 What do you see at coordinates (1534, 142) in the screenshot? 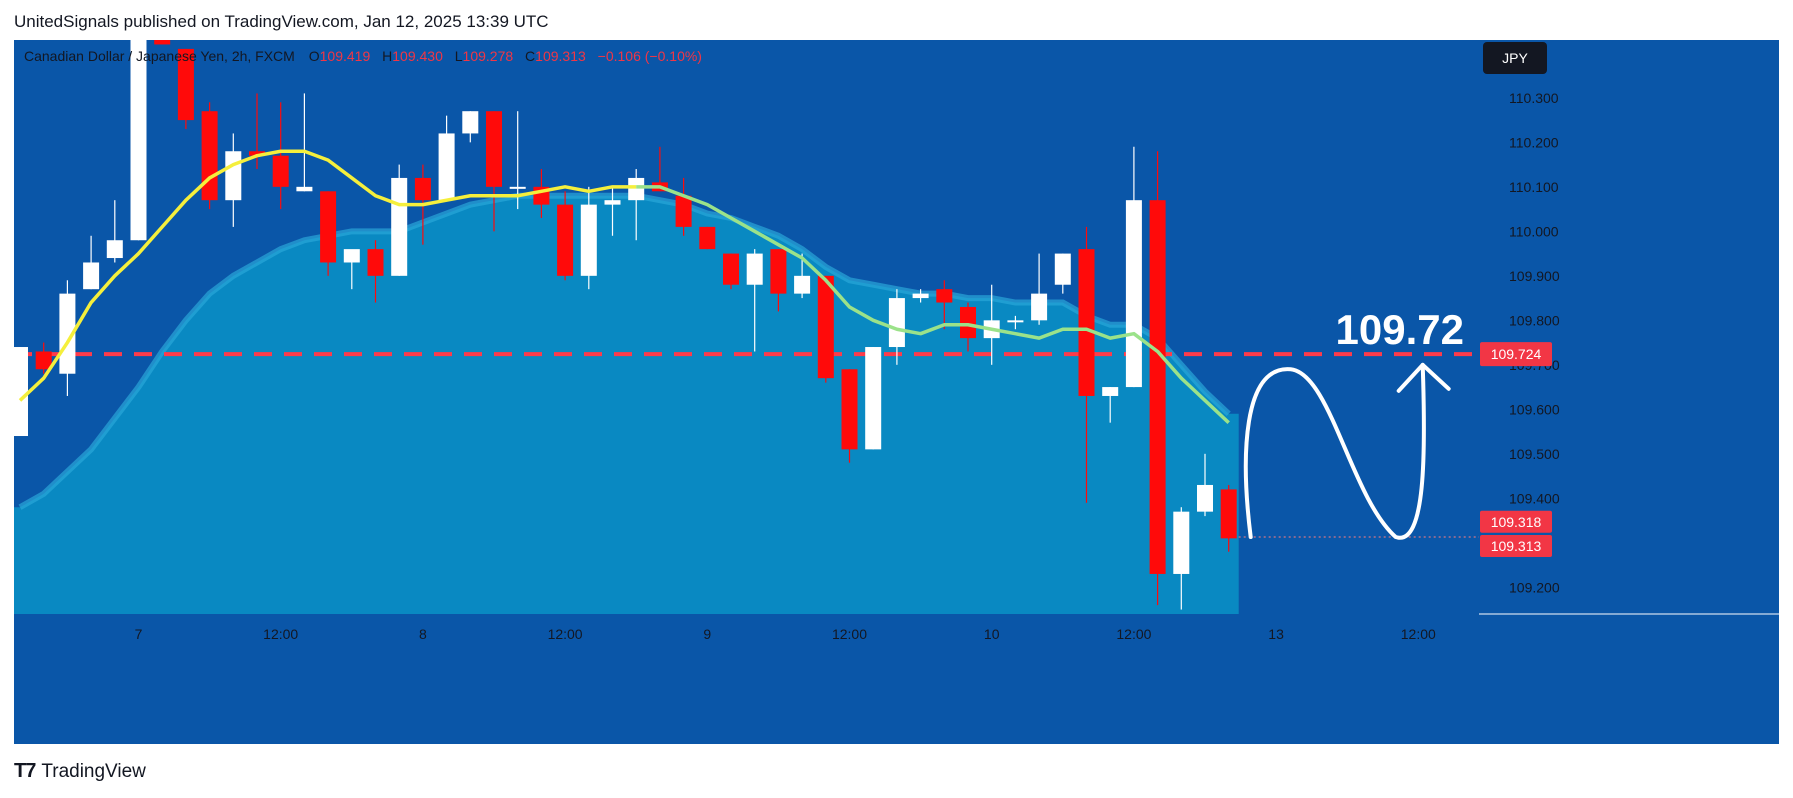
I see `y-tick-label: 110.200` at bounding box center [1534, 142].